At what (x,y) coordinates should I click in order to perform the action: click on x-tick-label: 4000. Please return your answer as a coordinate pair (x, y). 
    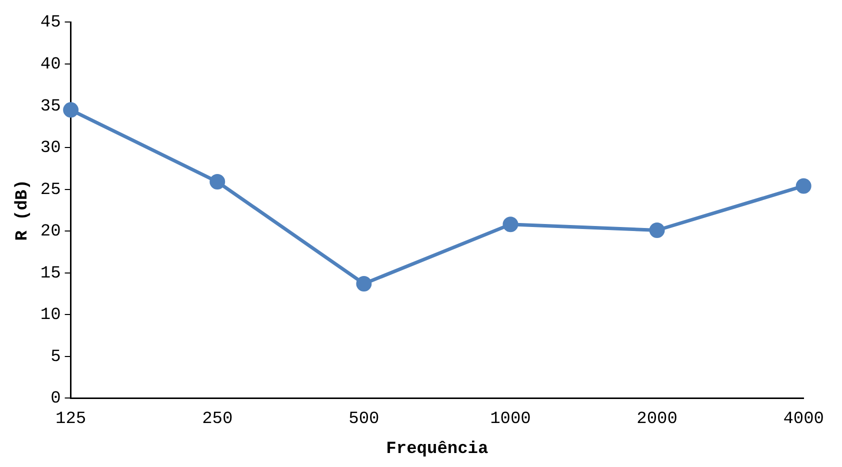
    Looking at the image, I should click on (803, 419).